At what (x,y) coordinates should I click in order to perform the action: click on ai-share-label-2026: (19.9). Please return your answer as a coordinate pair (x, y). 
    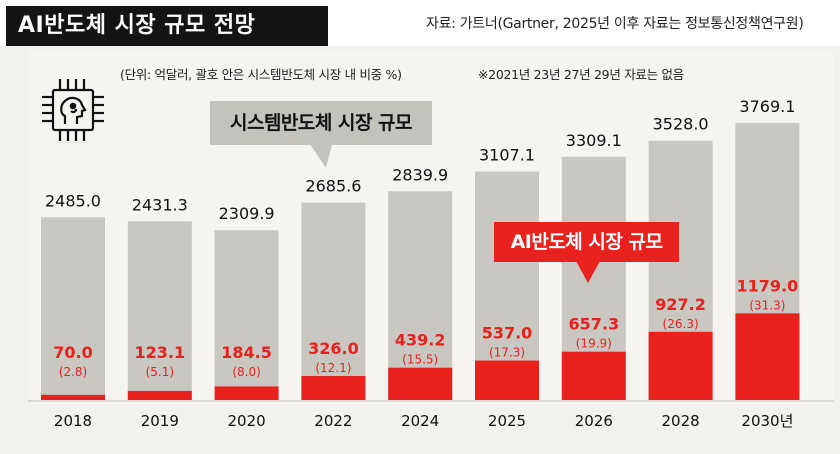
    Looking at the image, I should click on (594, 344).